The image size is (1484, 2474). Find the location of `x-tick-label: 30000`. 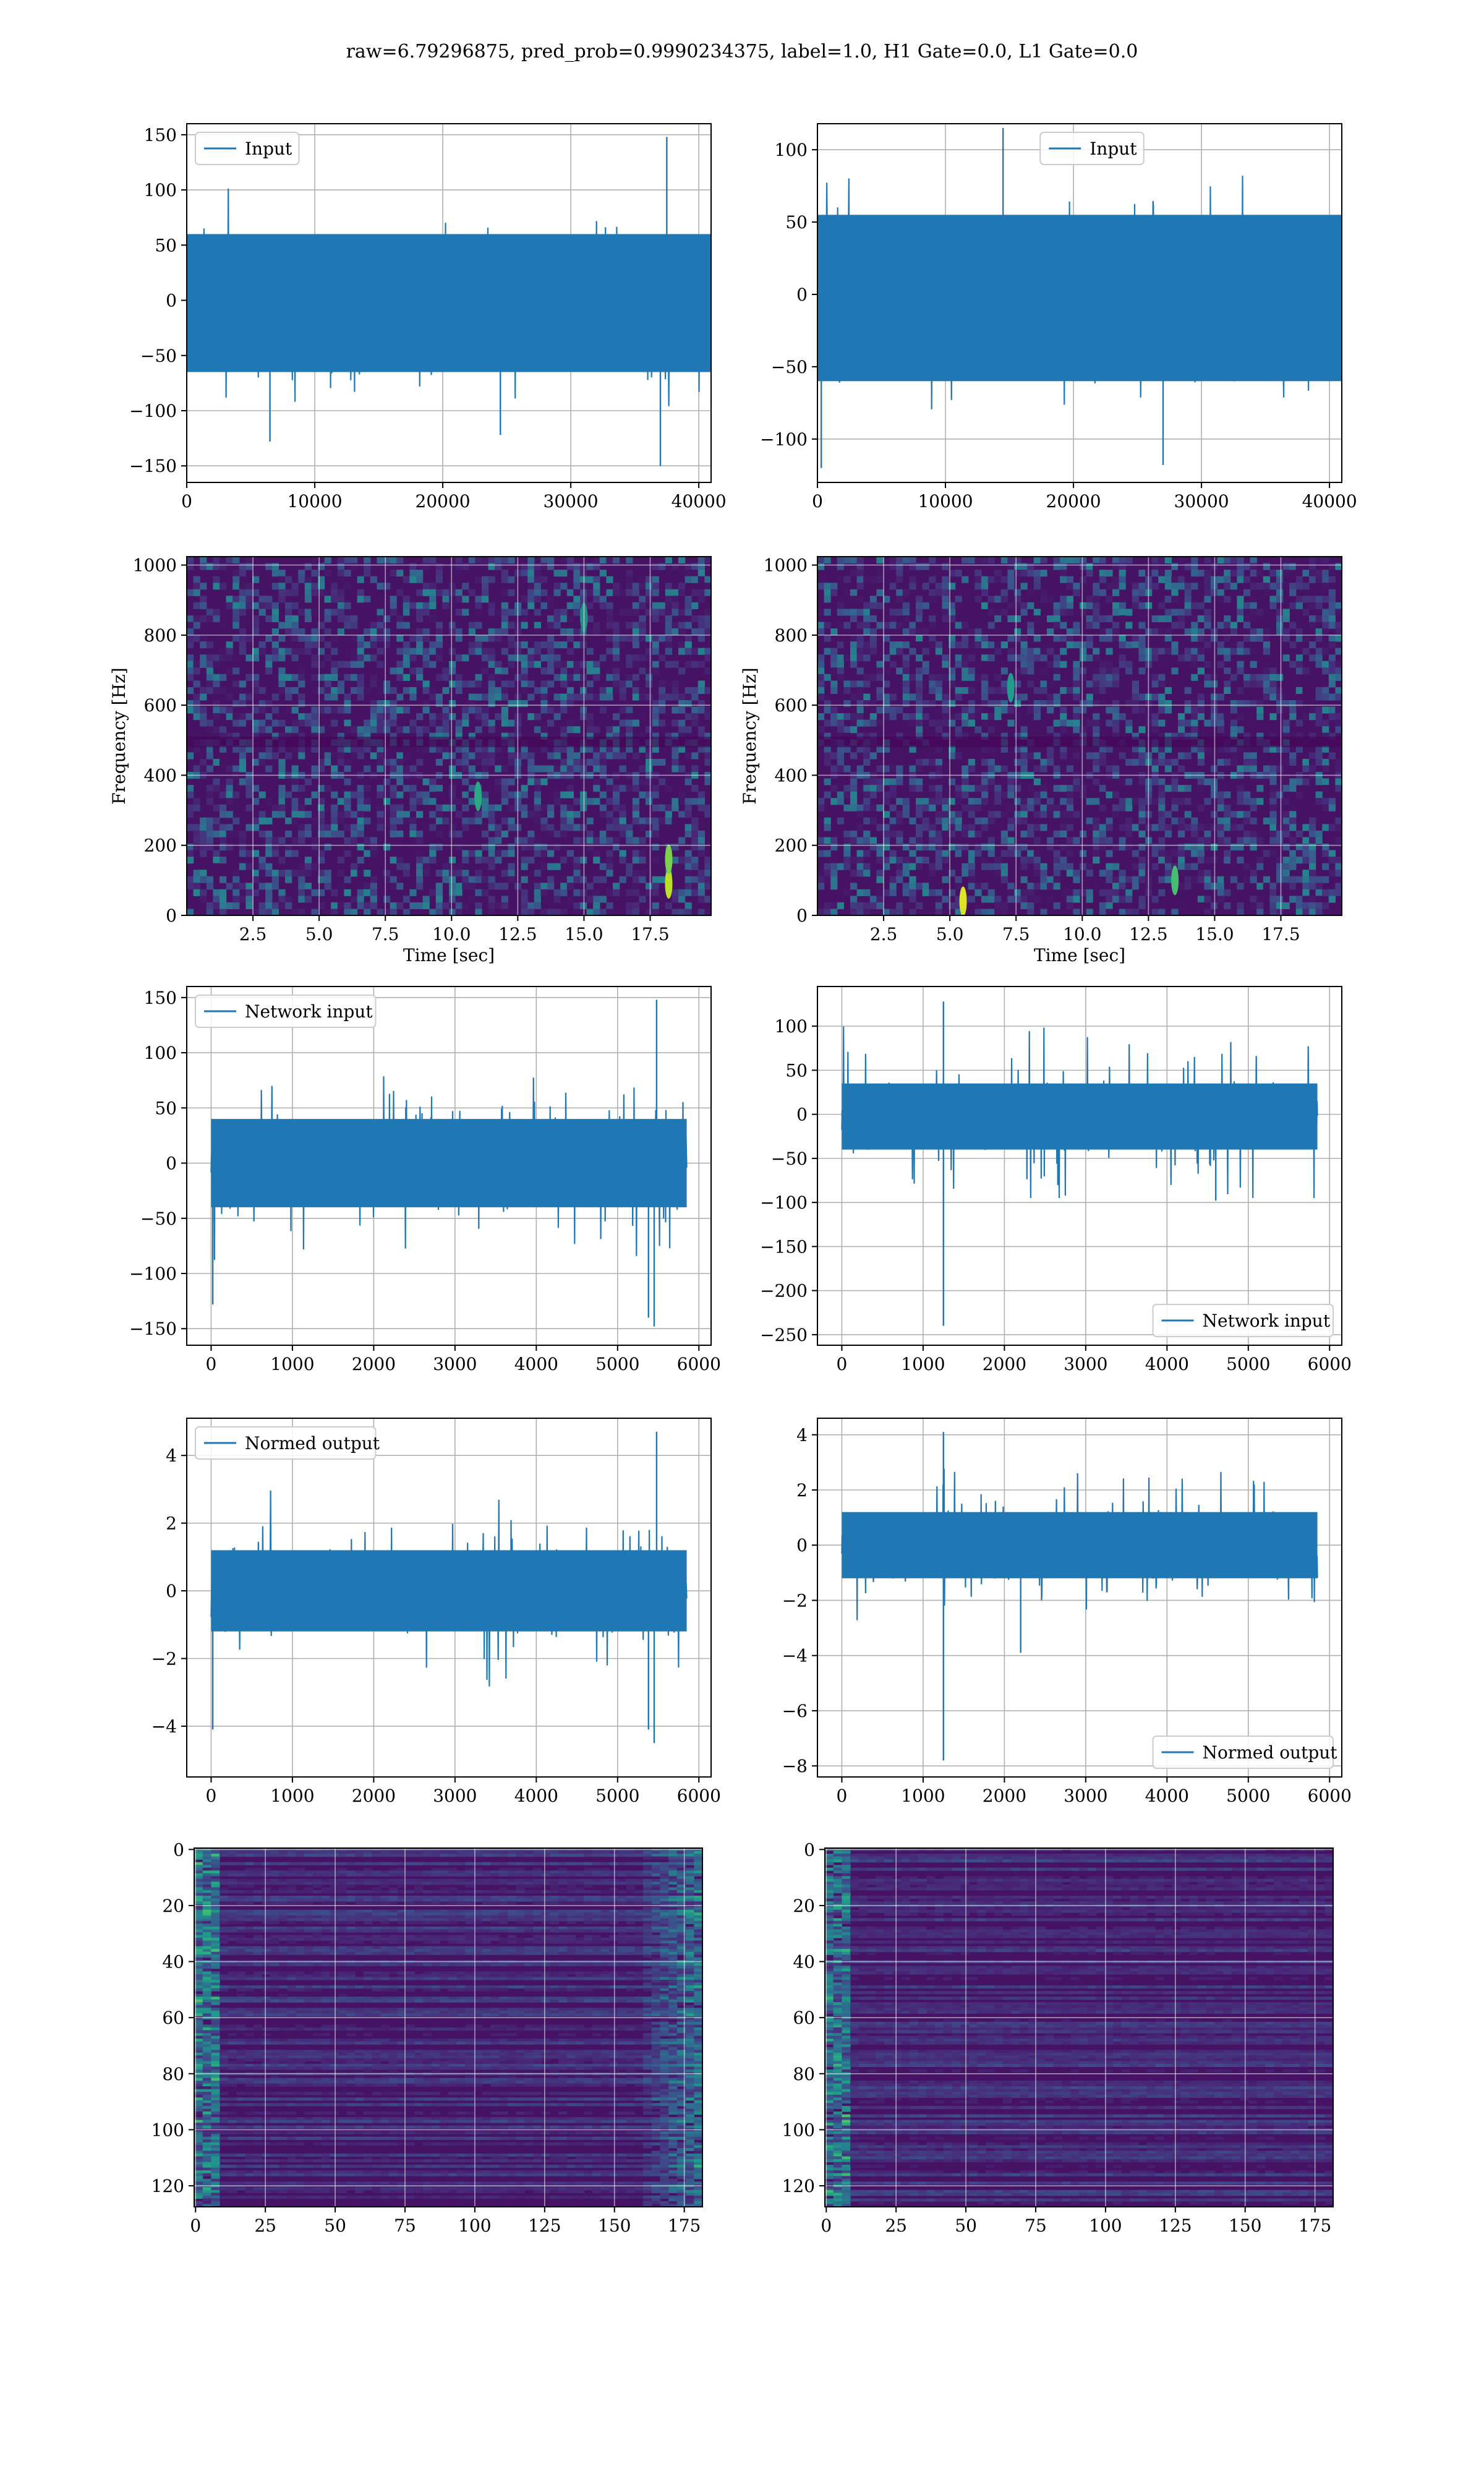

x-tick-label: 30000 is located at coordinates (1201, 501).